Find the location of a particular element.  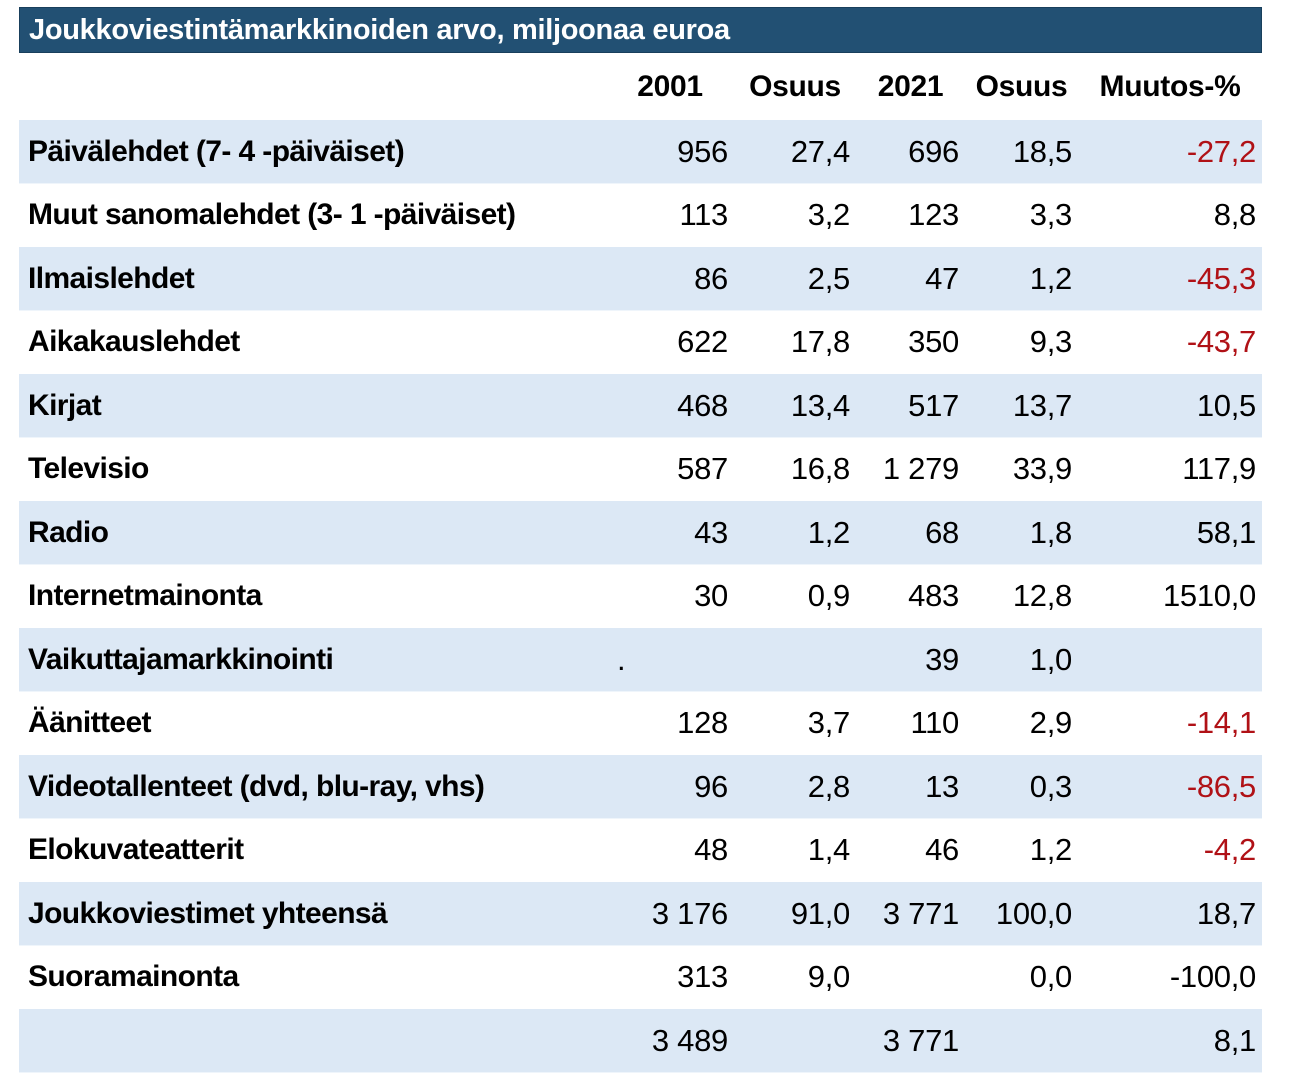

cell-2001: 956 is located at coordinates (702, 151).